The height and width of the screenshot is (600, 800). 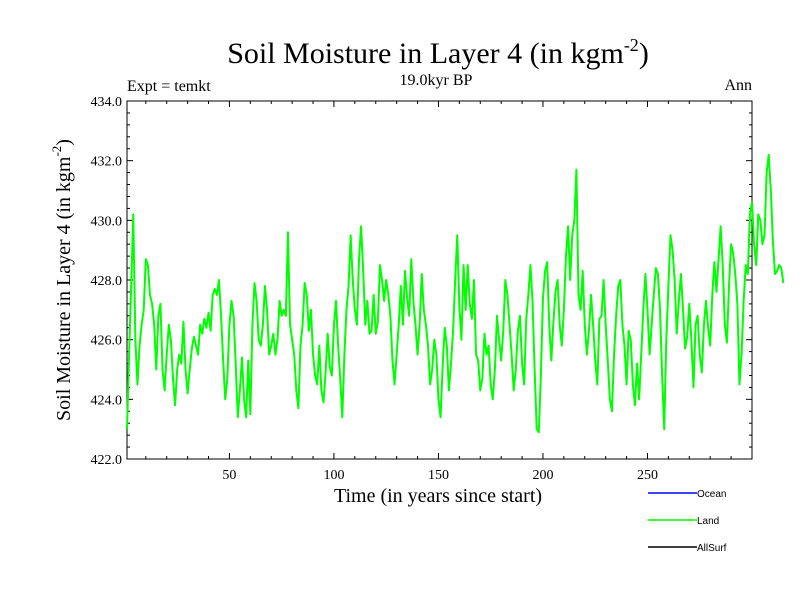 What do you see at coordinates (62, 280) in the screenshot?
I see `y-axis-label: Soil Moisture in Layer 4 (in kgm-2)` at bounding box center [62, 280].